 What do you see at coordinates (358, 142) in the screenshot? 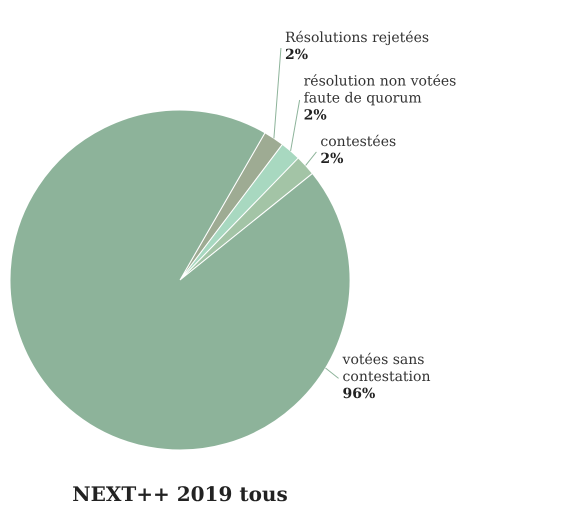
I see `slice-label: contestées` at bounding box center [358, 142].